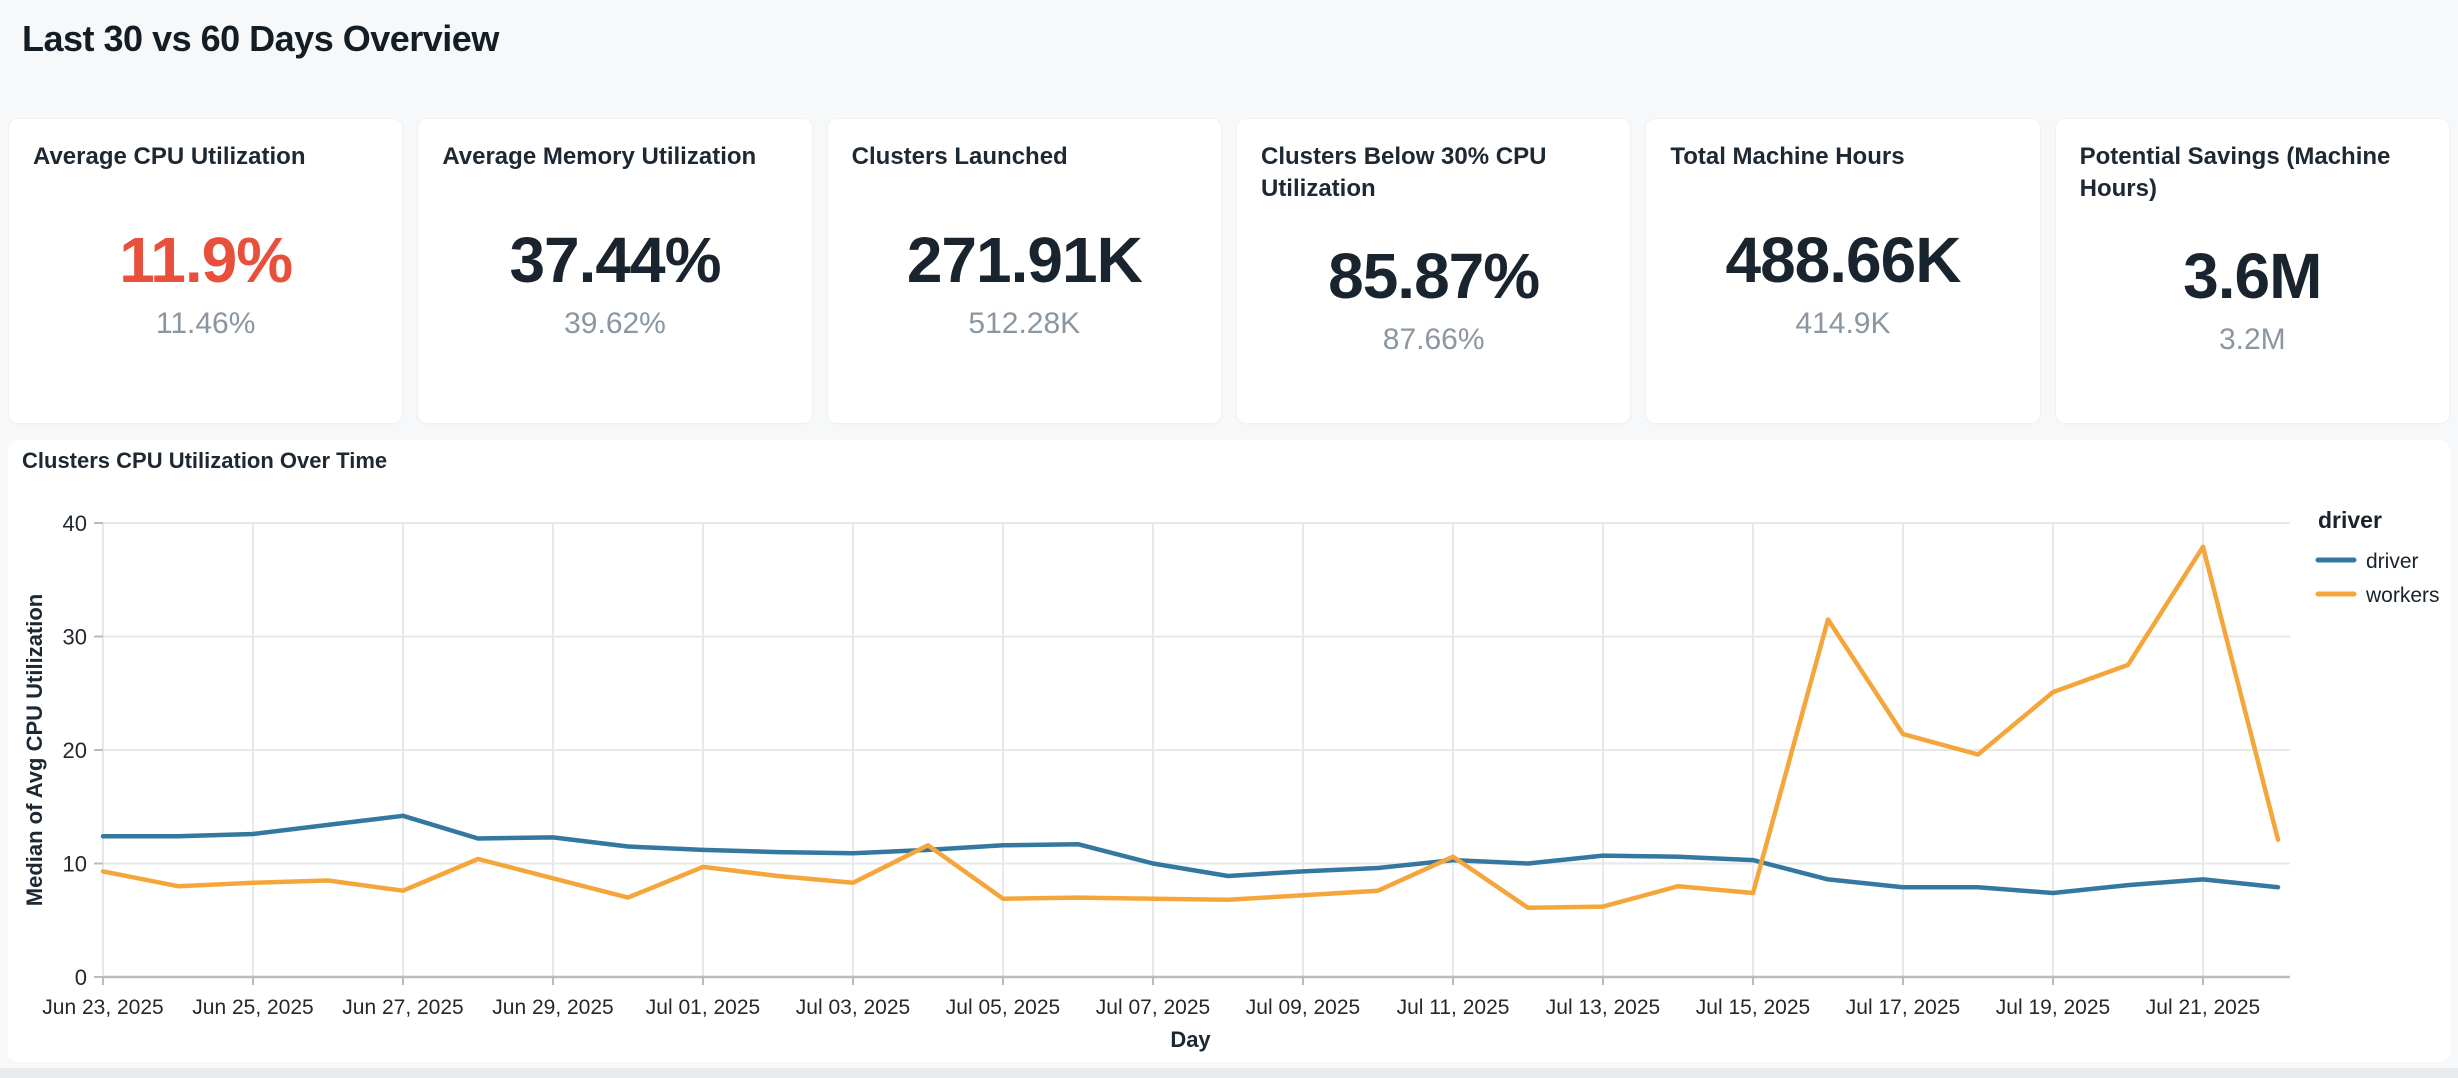 This screenshot has width=2458, height=1078. I want to click on kpi-previous-value: 87.66%, so click(1433, 340).